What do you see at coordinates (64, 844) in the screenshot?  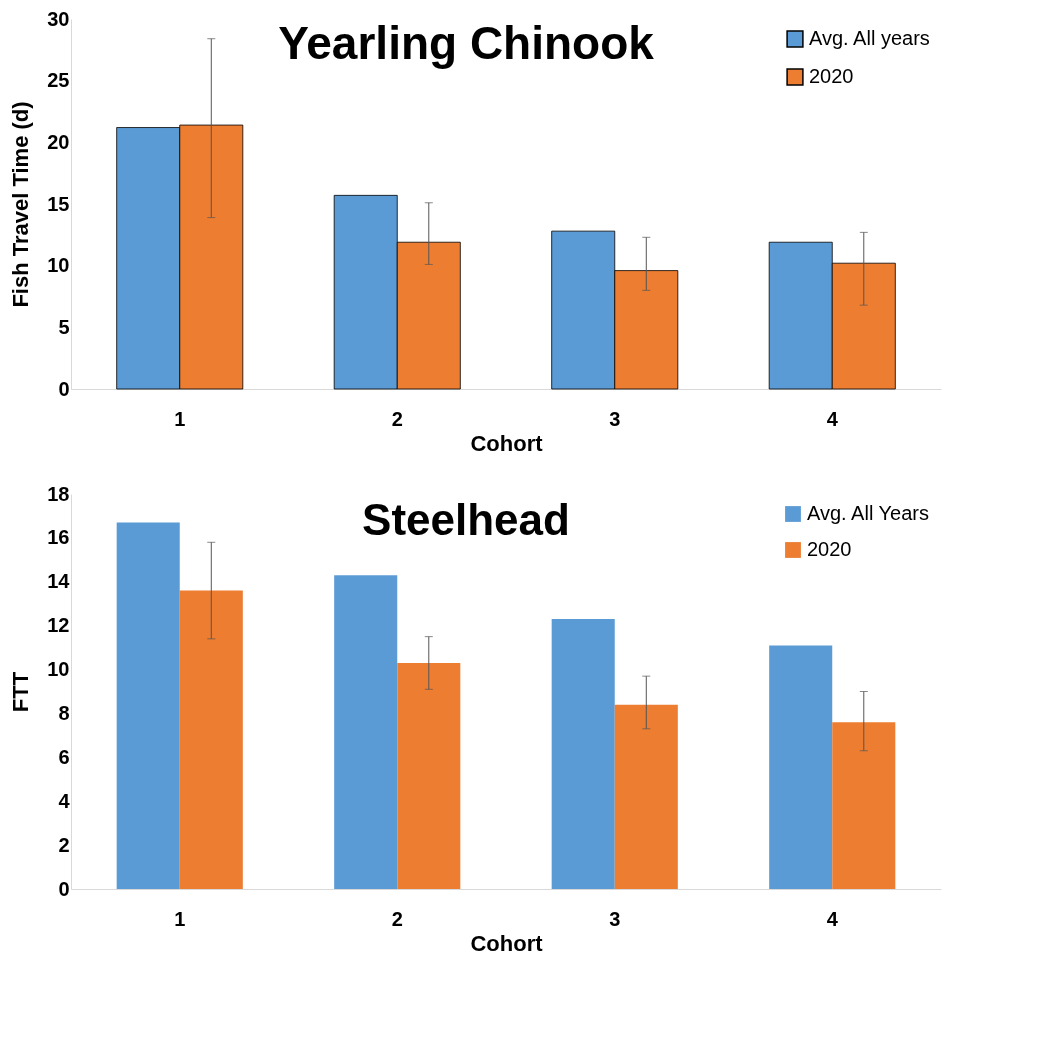 I see `y-tick-label: 2` at bounding box center [64, 844].